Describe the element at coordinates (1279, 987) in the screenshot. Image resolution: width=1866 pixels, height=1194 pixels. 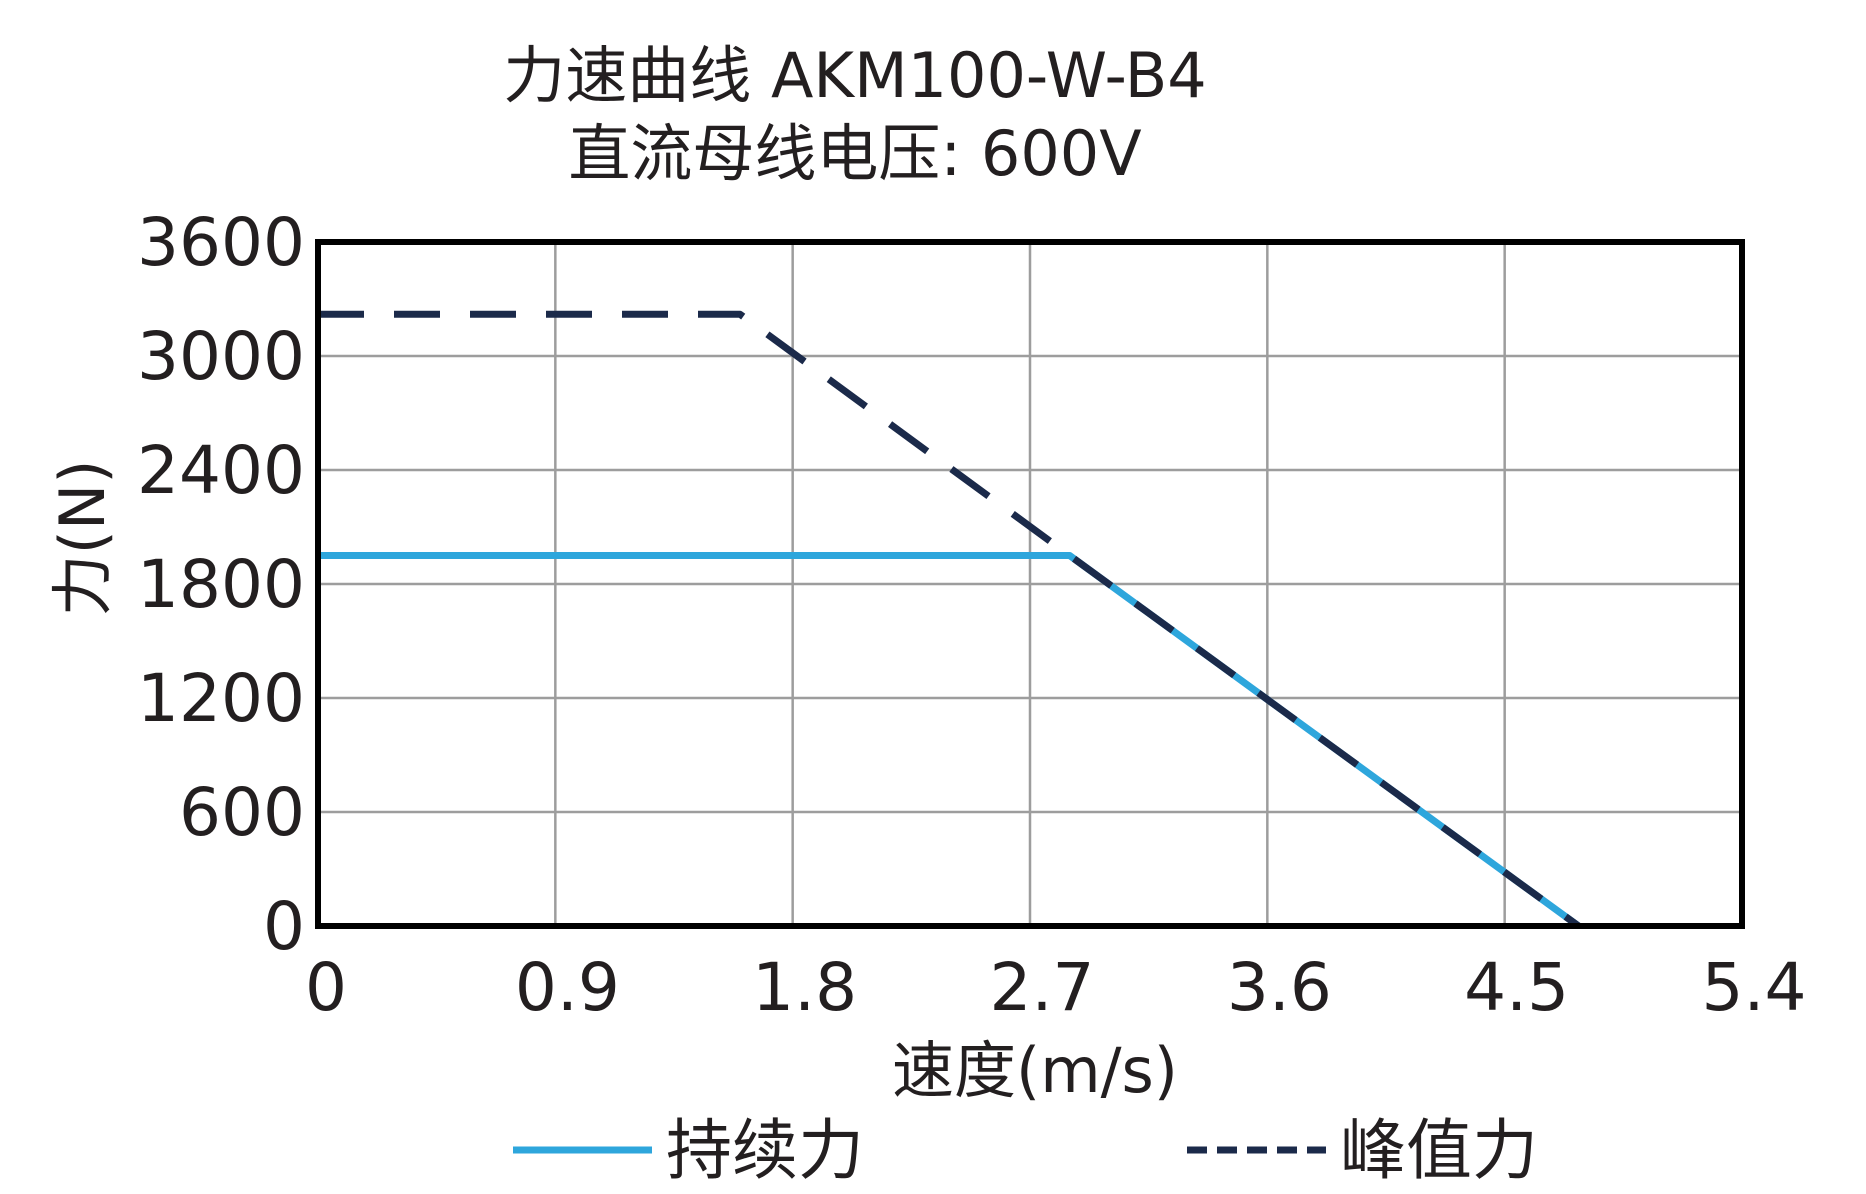
I see `x-tick-label-4: 3.6` at that location.